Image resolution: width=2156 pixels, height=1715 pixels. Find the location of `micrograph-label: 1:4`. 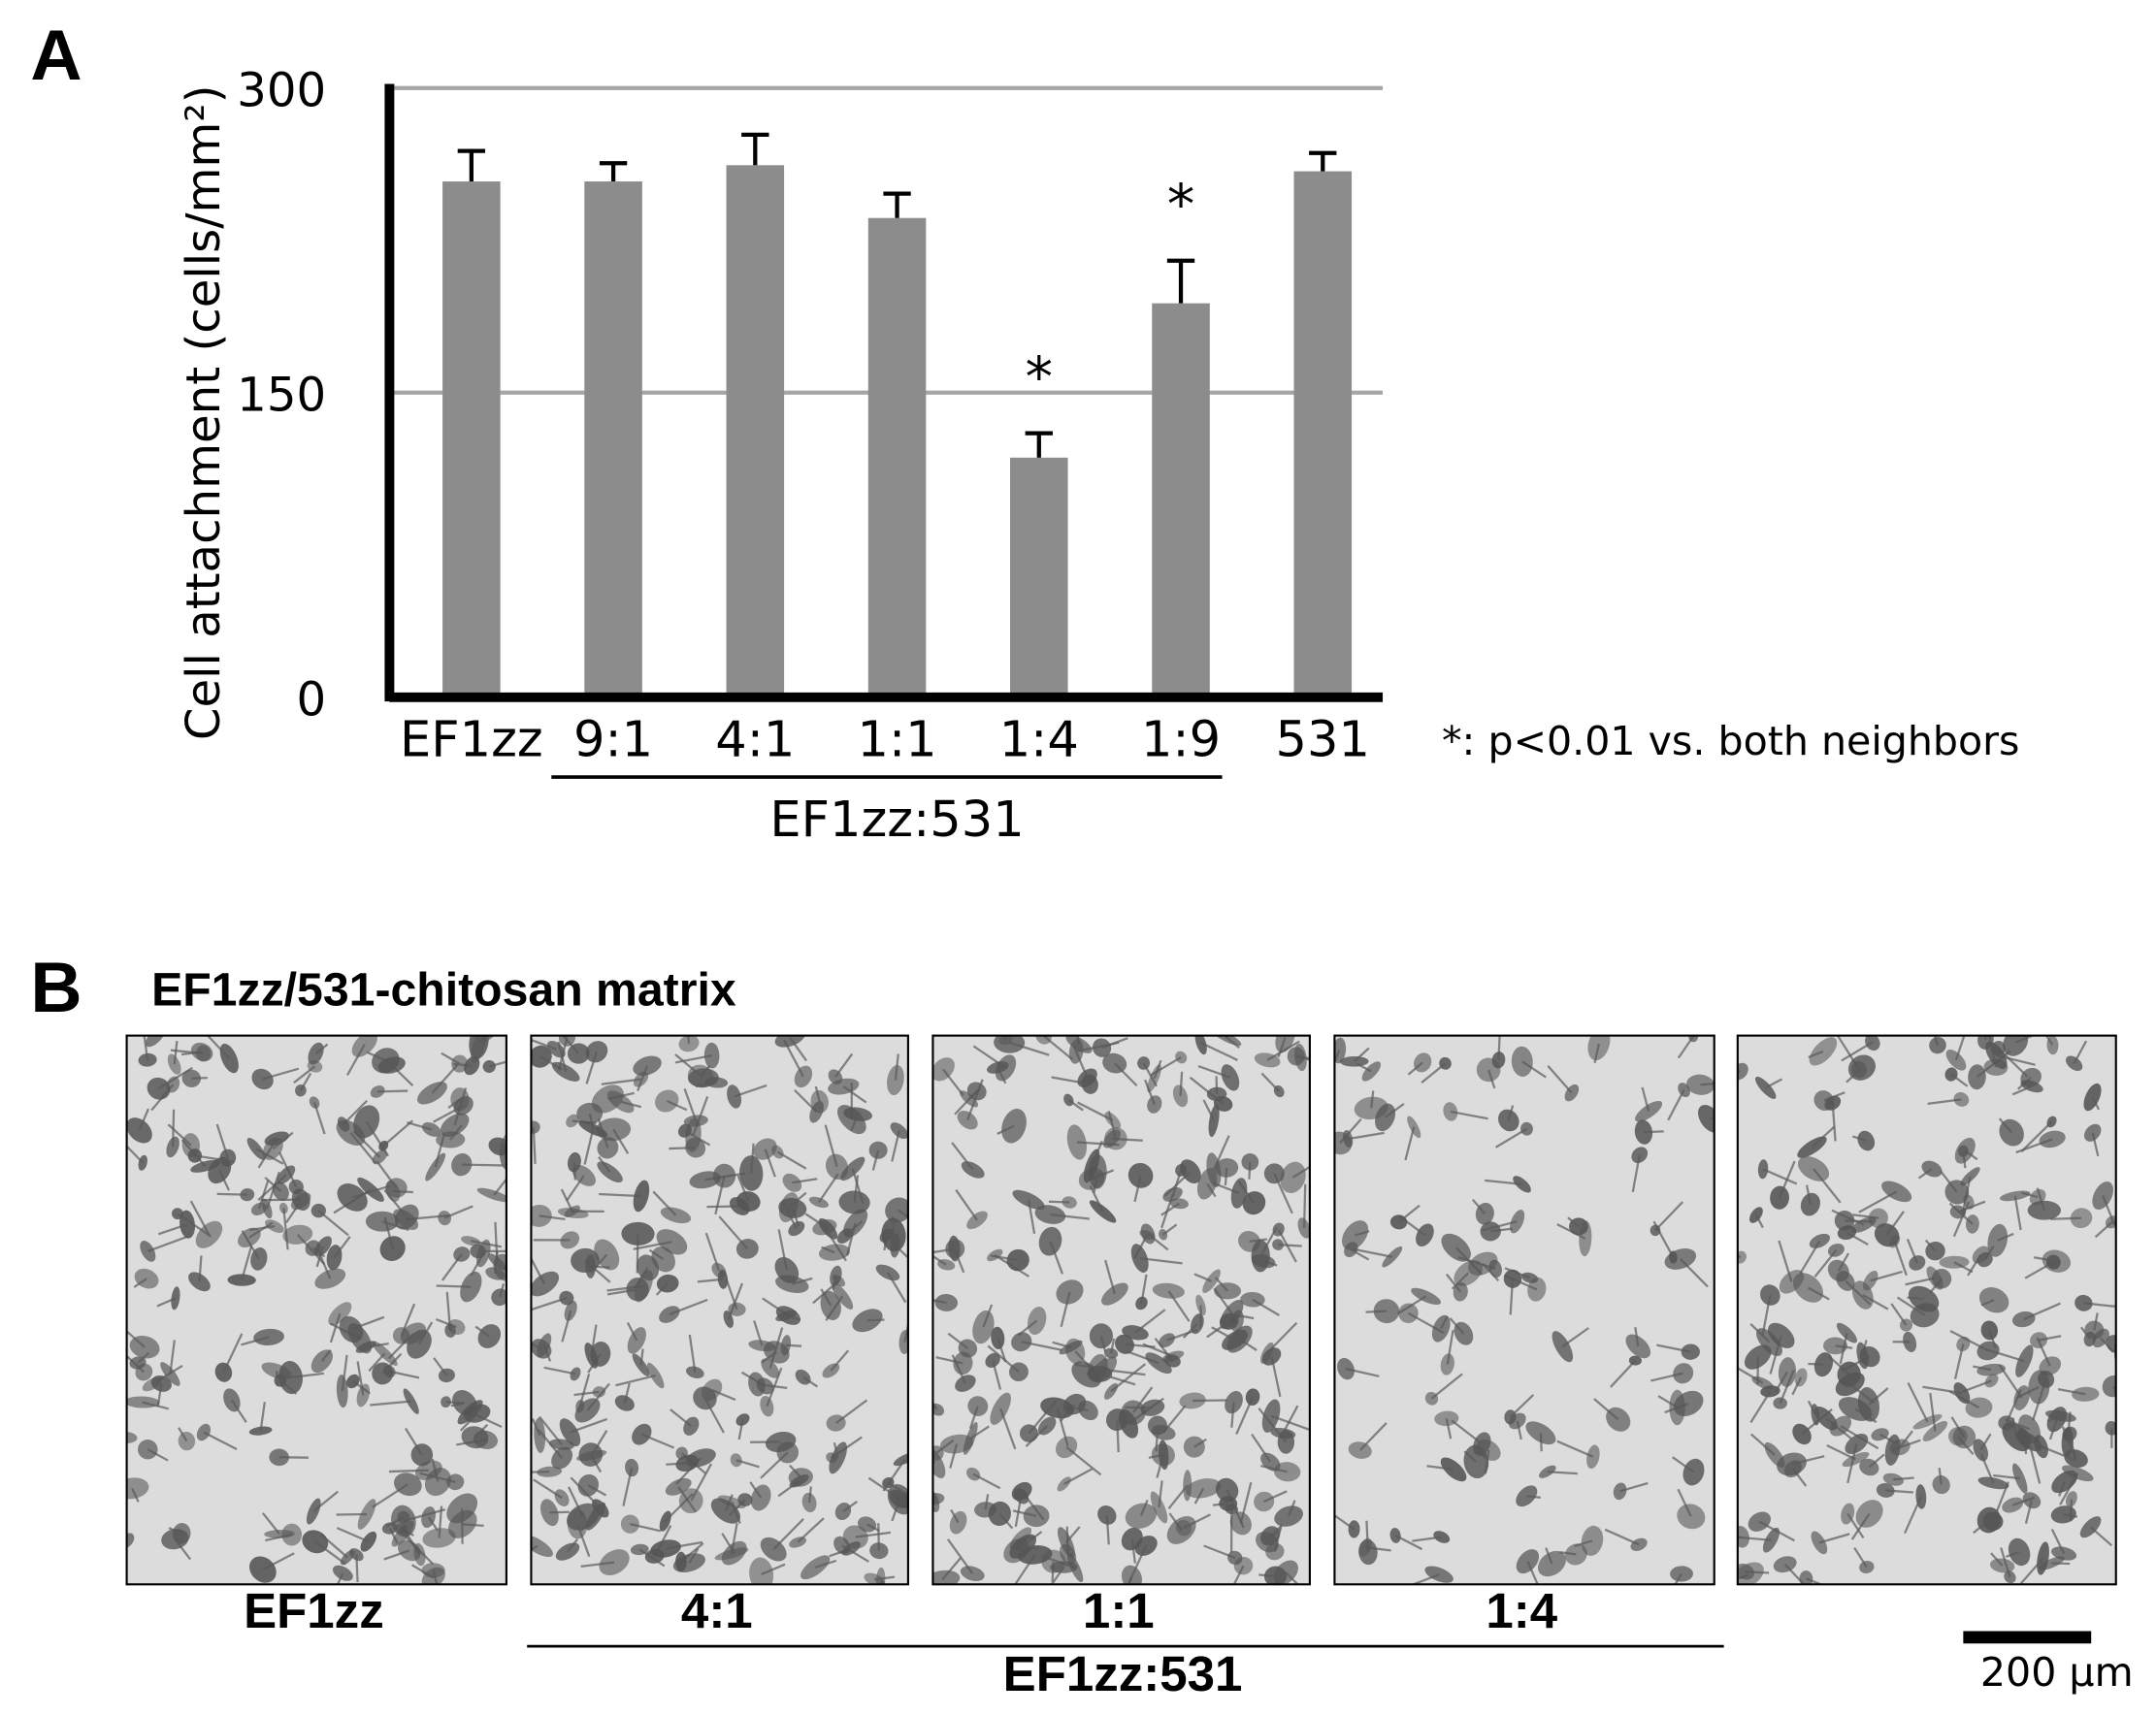

micrograph-label: 1:4 is located at coordinates (1521, 1610).